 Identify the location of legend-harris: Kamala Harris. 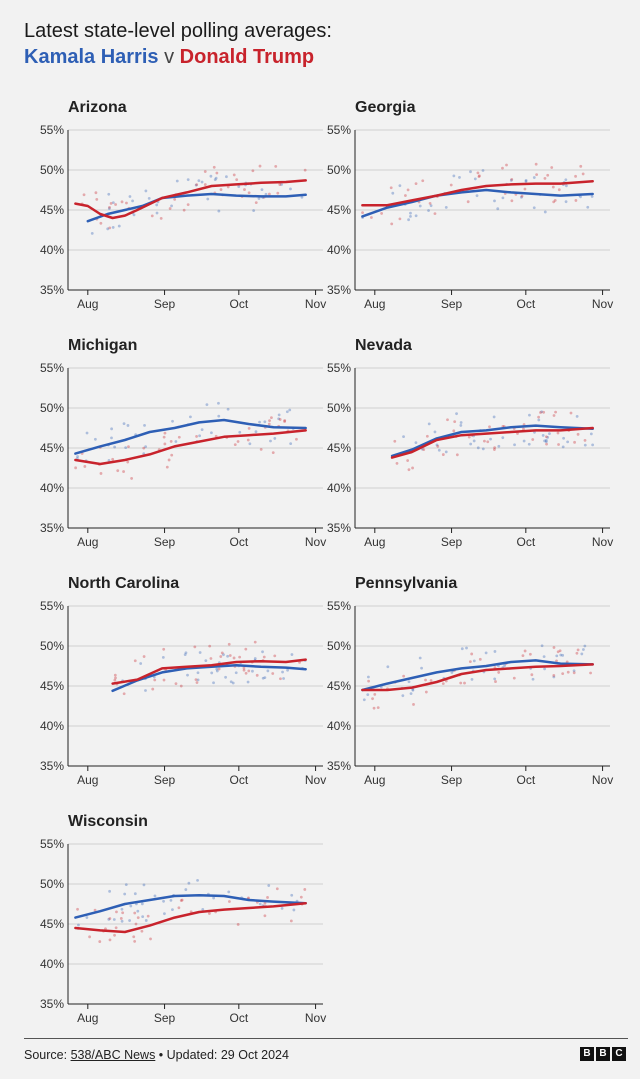
(91, 57).